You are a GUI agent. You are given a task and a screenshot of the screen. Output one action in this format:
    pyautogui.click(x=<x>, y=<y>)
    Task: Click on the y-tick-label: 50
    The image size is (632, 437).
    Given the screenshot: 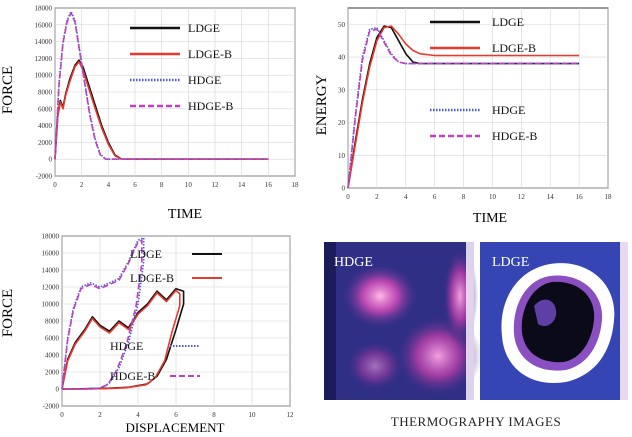 What is the action you would take?
    pyautogui.click(x=342, y=25)
    